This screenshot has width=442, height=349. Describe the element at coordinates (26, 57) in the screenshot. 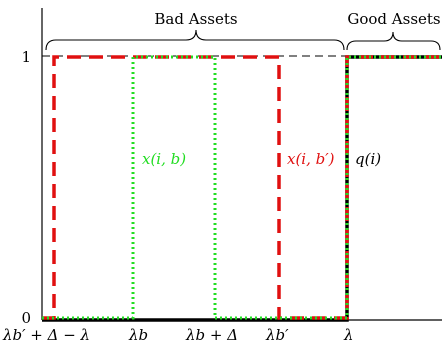

I see `y-tick-one: 1` at that location.